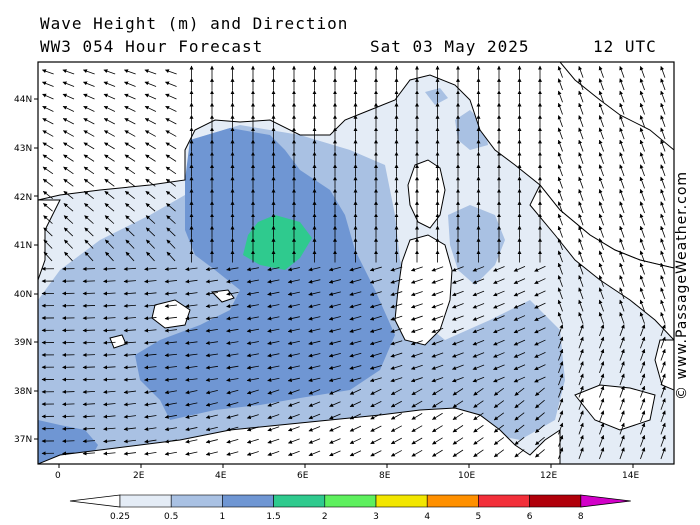 This screenshot has height=525, width=700. I want to click on legend-max-arrow, so click(605, 501).